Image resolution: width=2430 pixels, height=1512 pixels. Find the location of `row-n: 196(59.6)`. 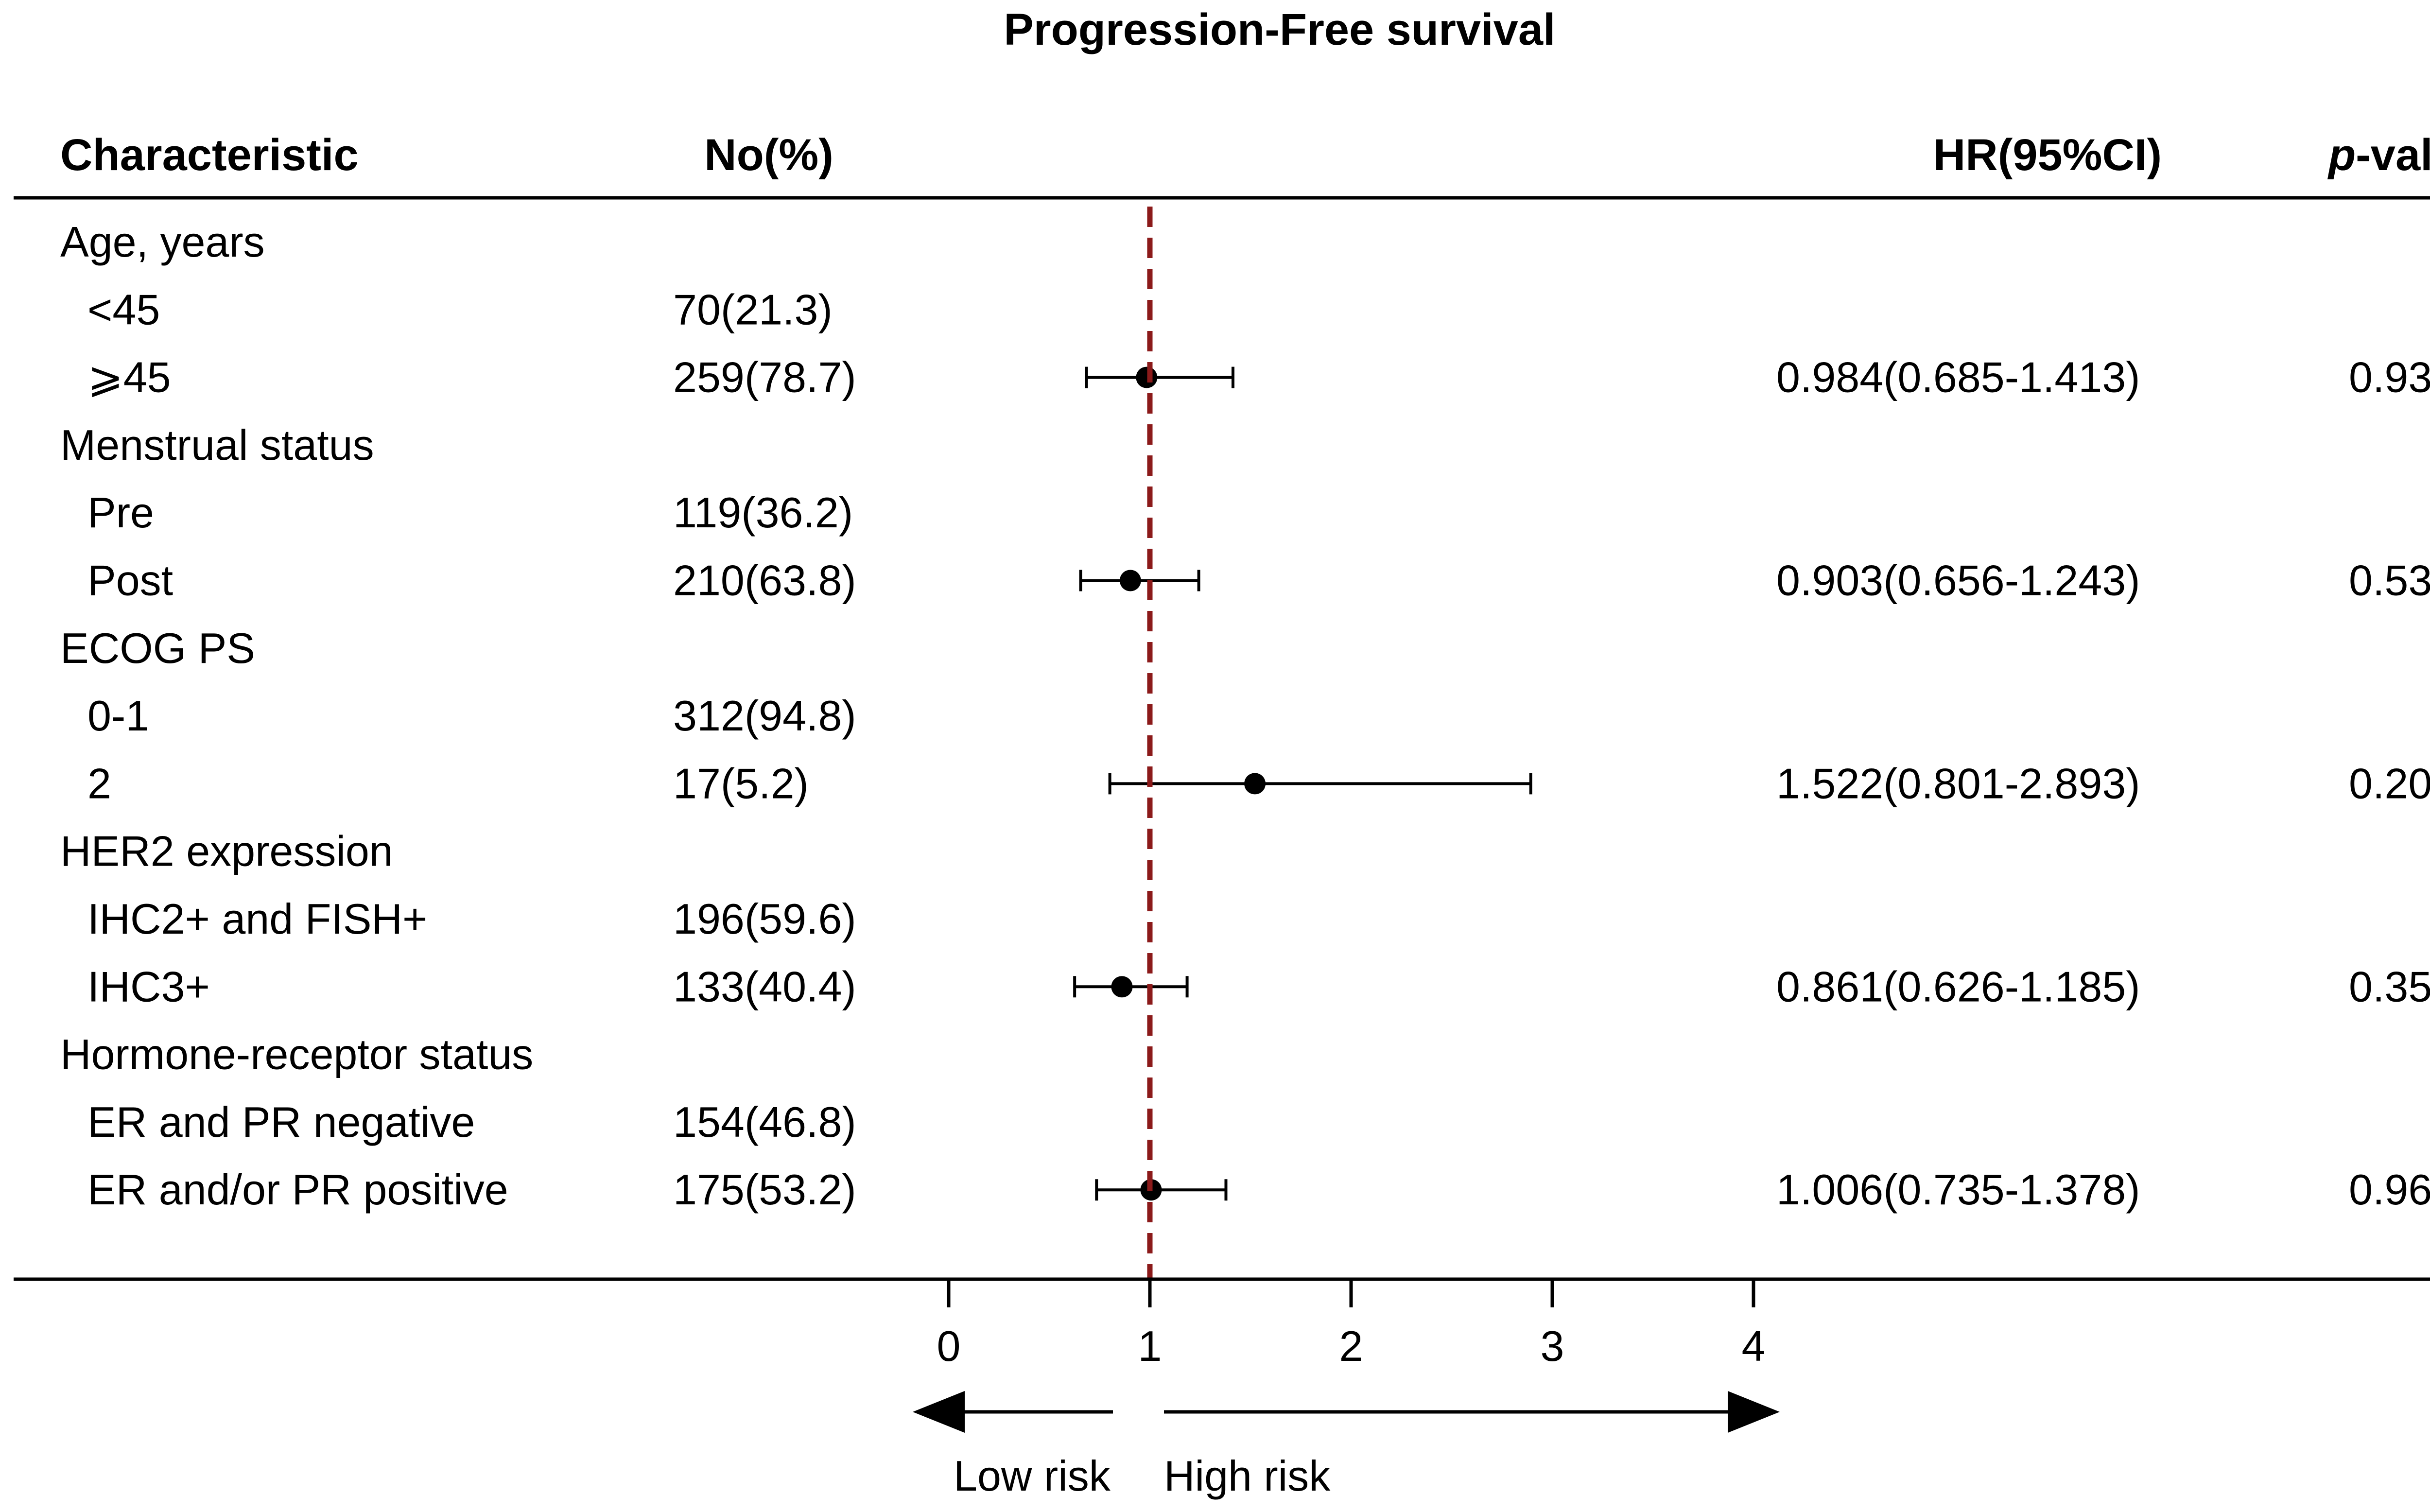

row-n: 196(59.6) is located at coordinates (764, 919).